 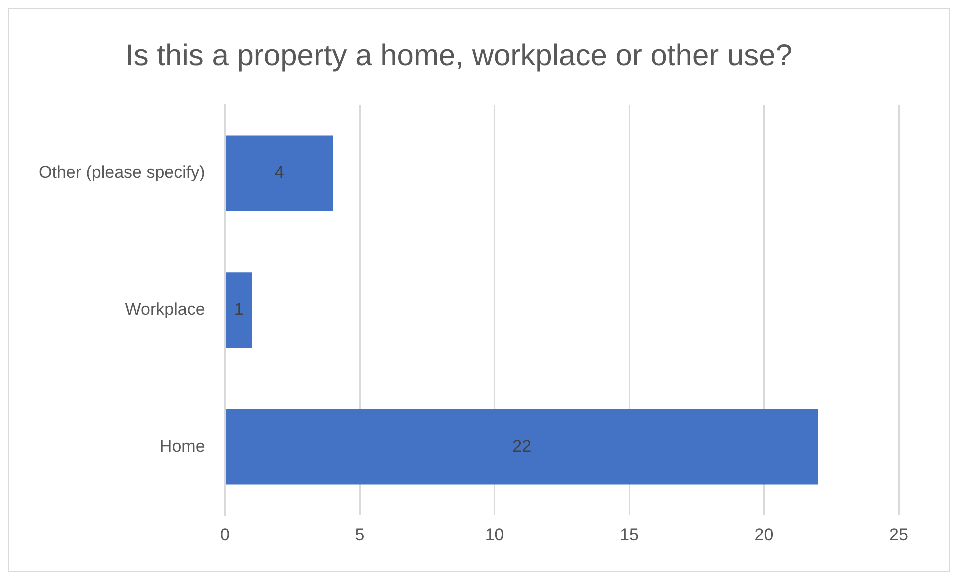 What do you see at coordinates (360, 534) in the screenshot?
I see `x-tick-label: 5` at bounding box center [360, 534].